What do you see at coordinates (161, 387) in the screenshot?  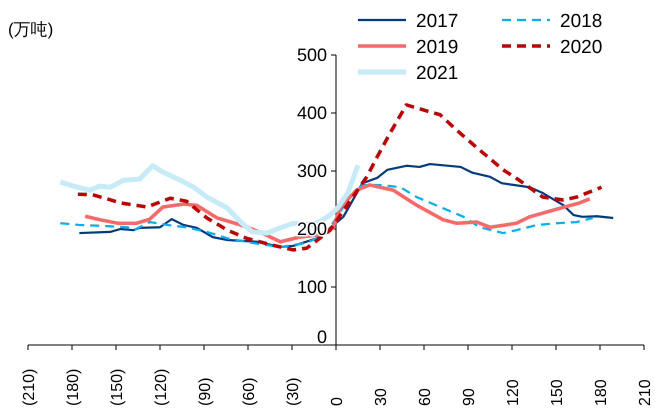 I see `x-tick-label: (120)` at bounding box center [161, 387].